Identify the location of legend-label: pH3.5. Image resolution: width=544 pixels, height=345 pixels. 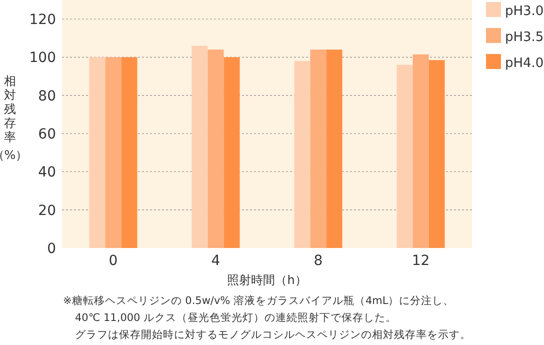
(524, 37).